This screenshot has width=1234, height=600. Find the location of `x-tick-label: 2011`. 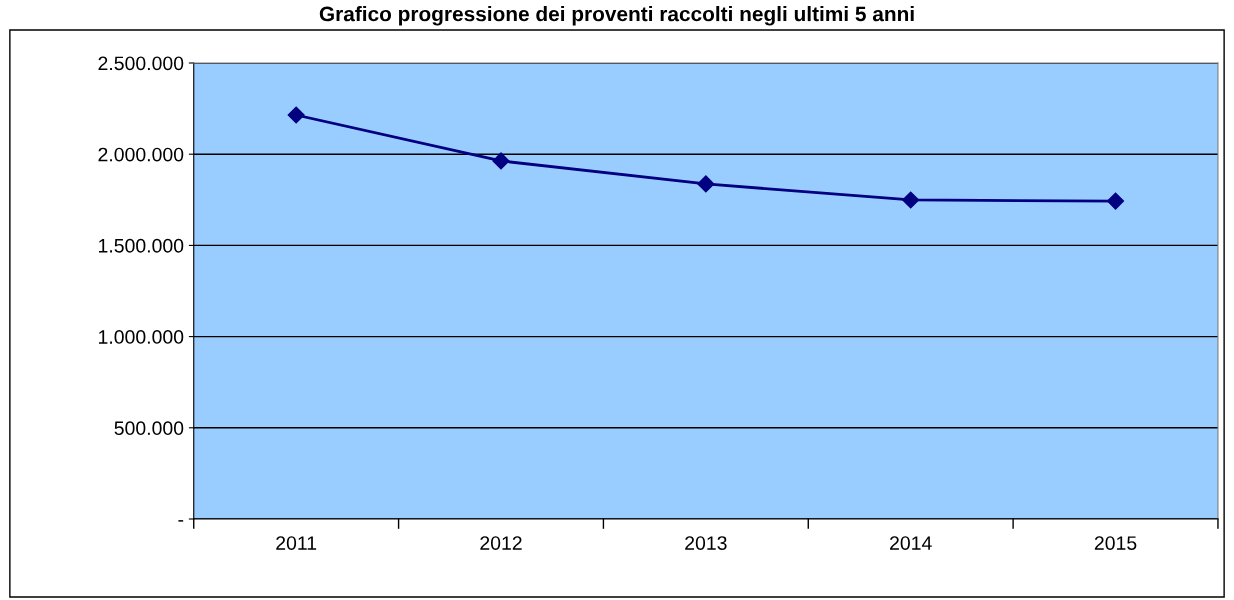

x-tick-label: 2011 is located at coordinates (296, 543).